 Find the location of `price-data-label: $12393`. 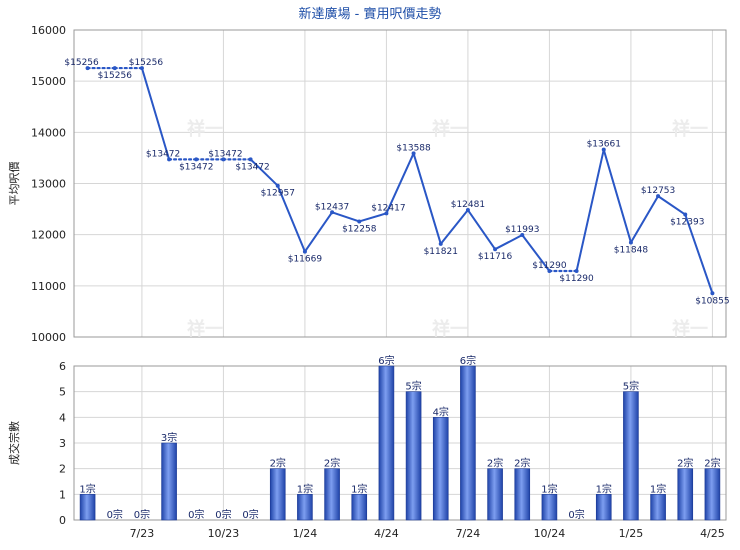

price-data-label: $12393 is located at coordinates (687, 223).